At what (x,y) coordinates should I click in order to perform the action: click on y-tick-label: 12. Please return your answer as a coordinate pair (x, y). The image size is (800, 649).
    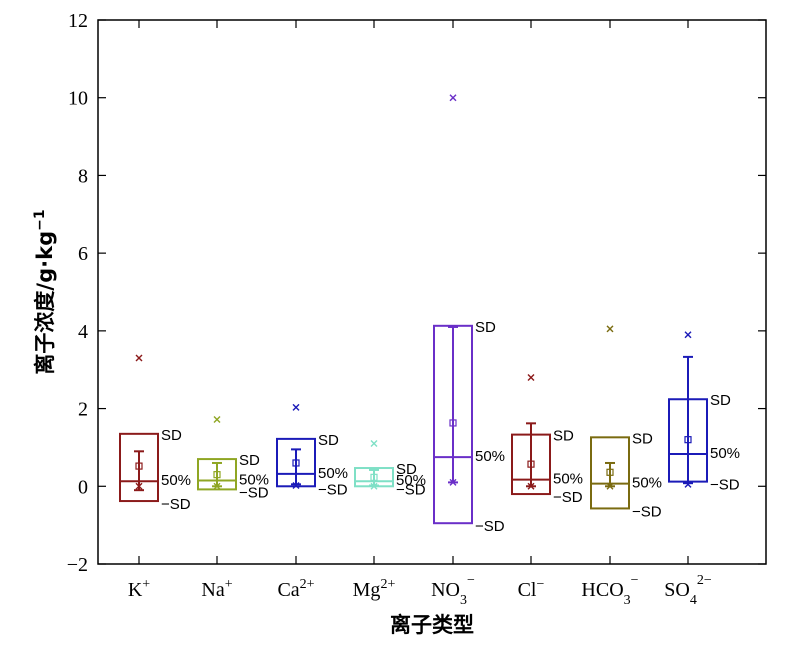
    Looking at the image, I should click on (78, 21).